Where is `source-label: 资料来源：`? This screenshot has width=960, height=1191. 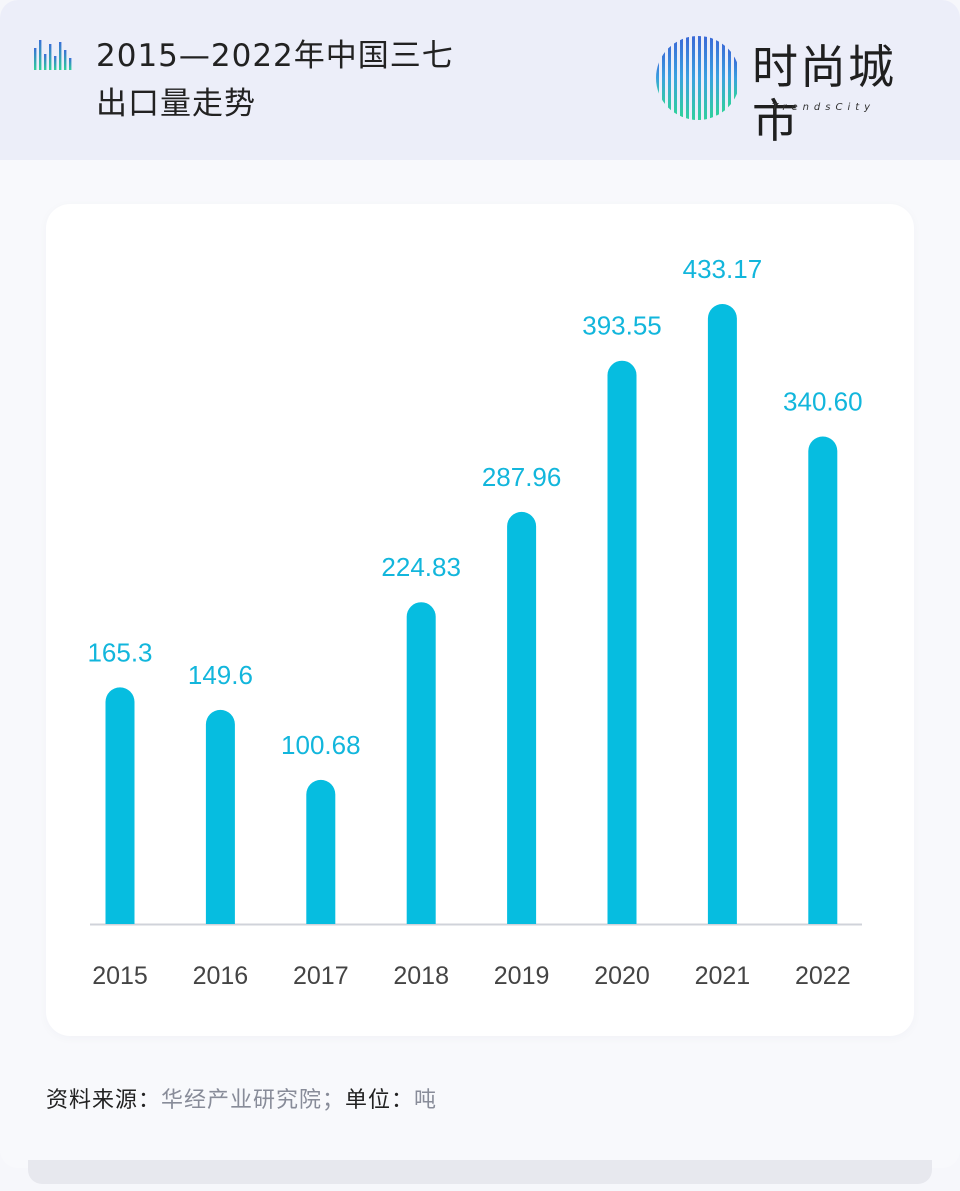
source-label: 资料来源： is located at coordinates (104, 1100).